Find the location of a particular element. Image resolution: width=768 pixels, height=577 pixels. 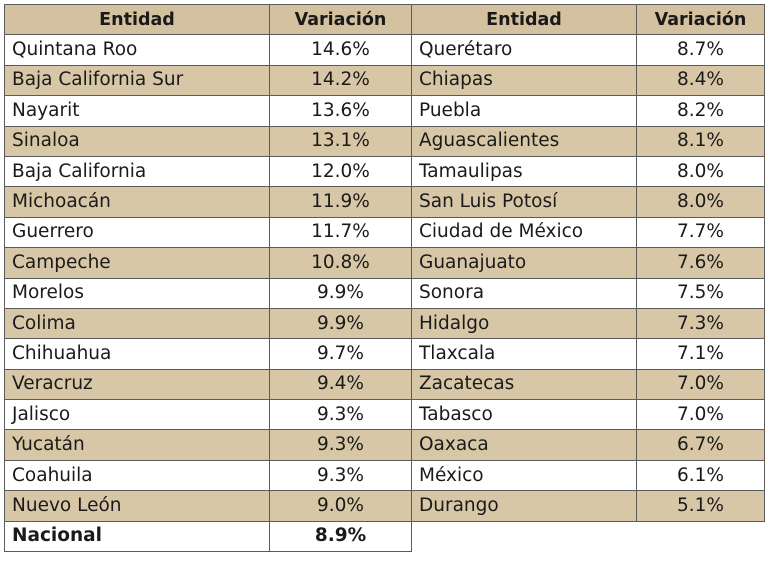

variacion-cell: 8.2% is located at coordinates (700, 111).